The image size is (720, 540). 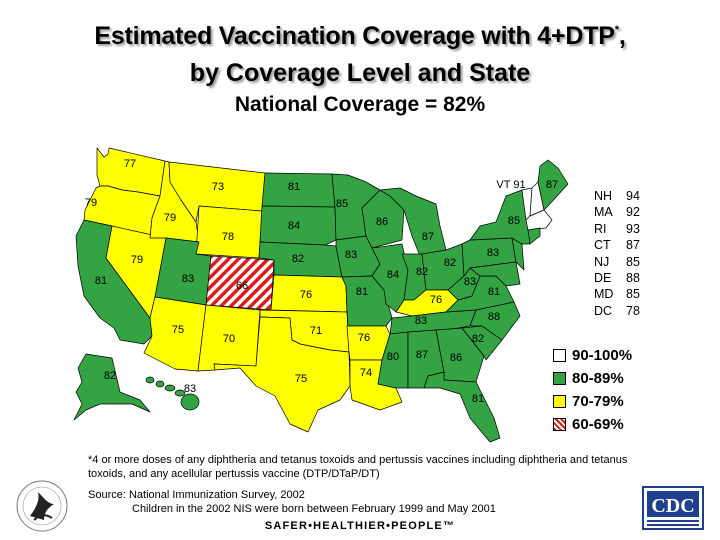 What do you see at coordinates (617, 245) in the screenshot?
I see `small-state-row: CT 87` at bounding box center [617, 245].